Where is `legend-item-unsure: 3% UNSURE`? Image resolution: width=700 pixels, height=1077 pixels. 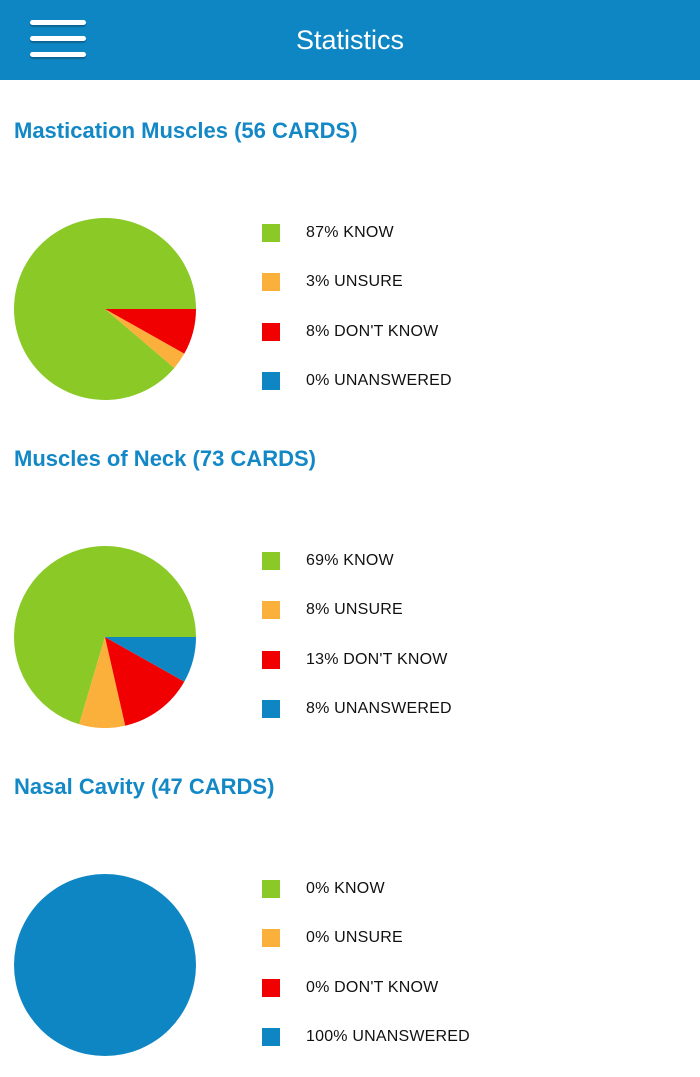
legend-item-unsure: 3% UNSURE is located at coordinates (462, 297).